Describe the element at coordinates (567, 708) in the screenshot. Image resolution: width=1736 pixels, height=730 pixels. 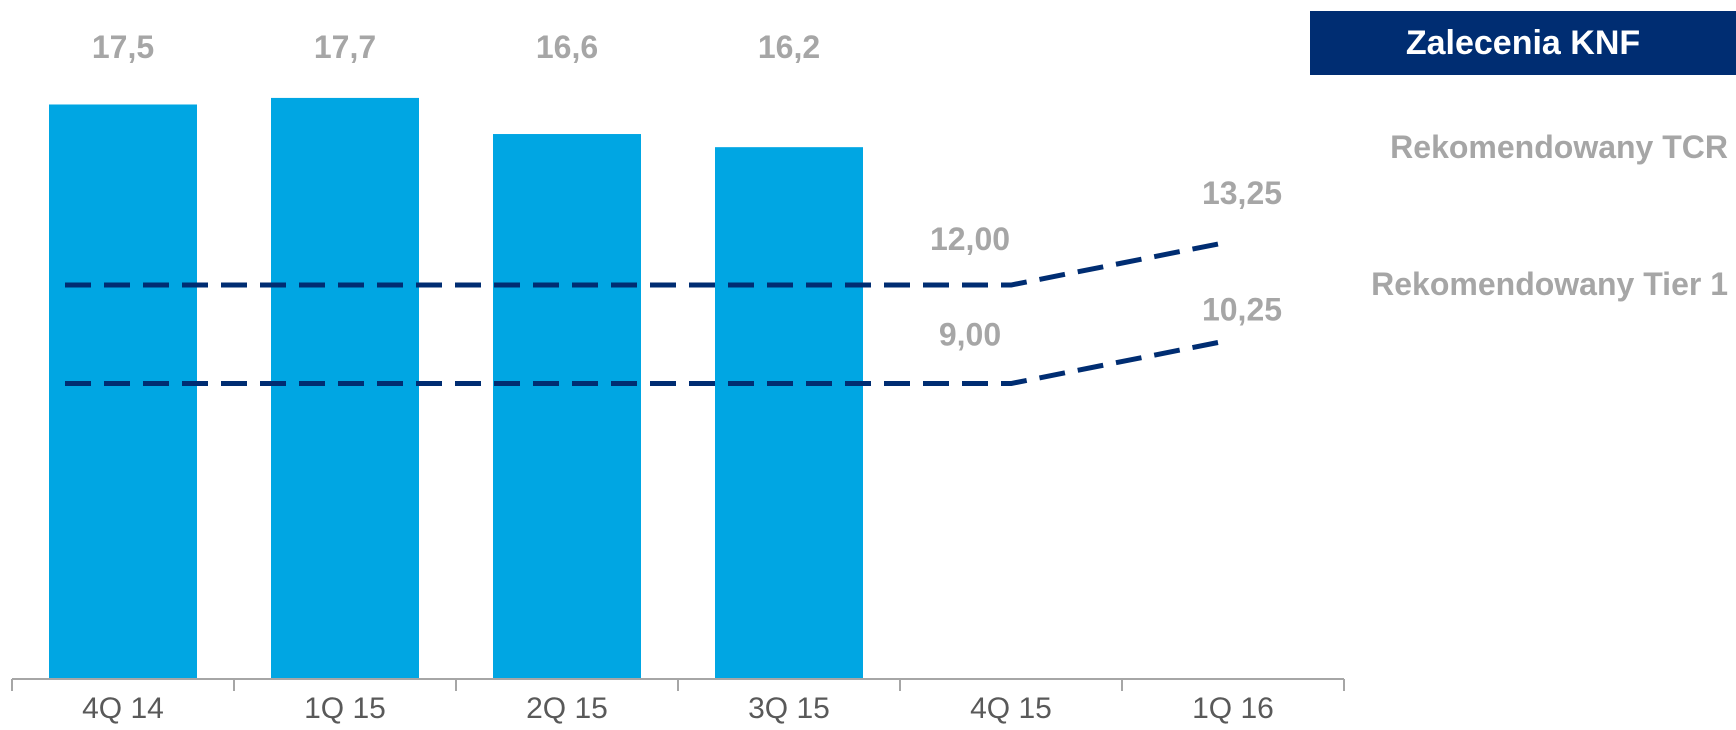
I see `x-tick-label: 2Q 15` at that location.